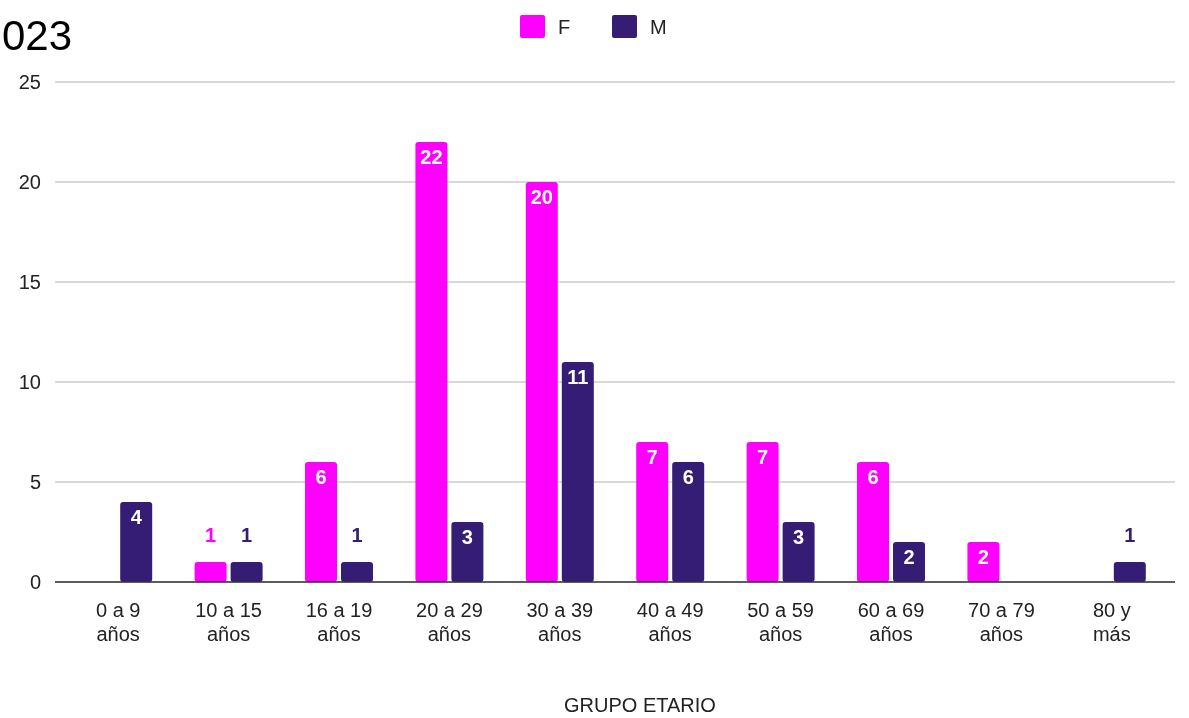 This screenshot has height=718, width=1189. What do you see at coordinates (891, 622) in the screenshot?
I see `x-tick-label: 60 a 69 años` at bounding box center [891, 622].